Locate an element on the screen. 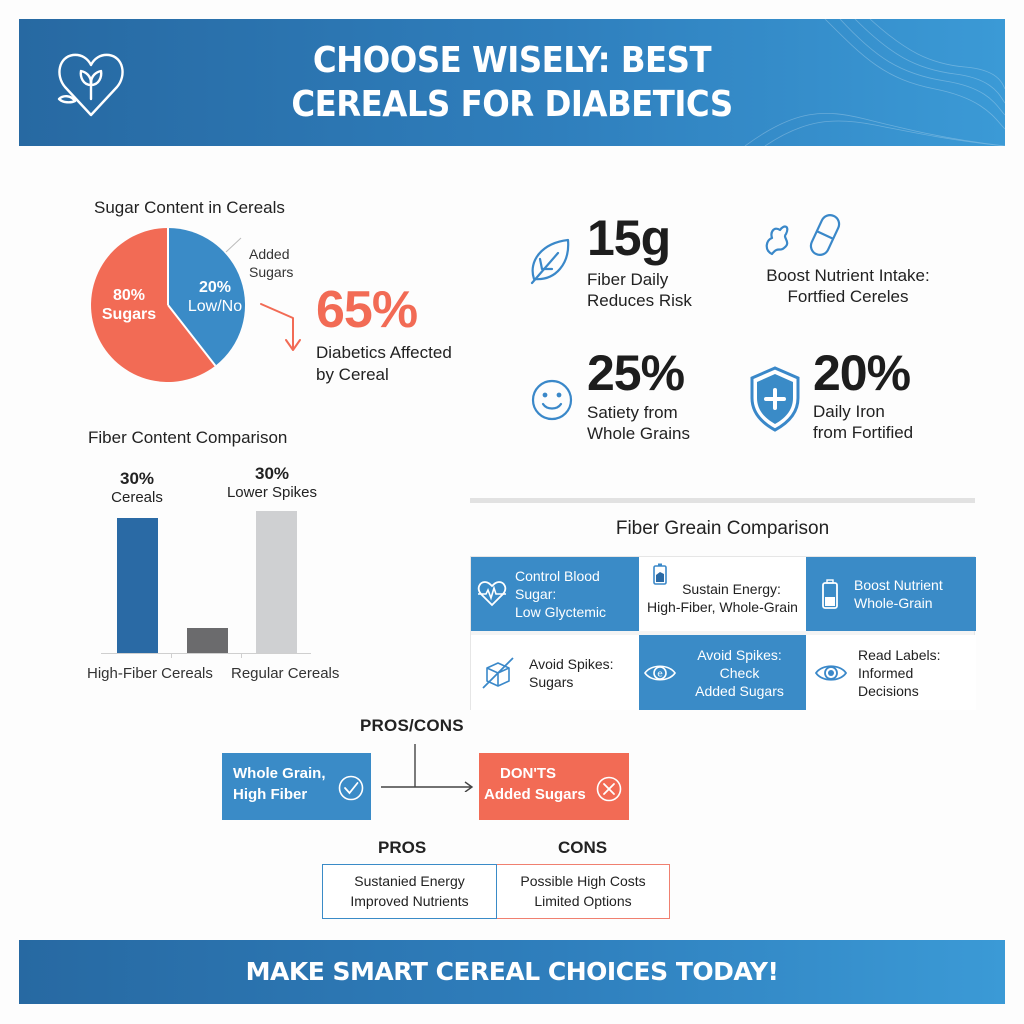  do-line-2: High Fiber is located at coordinates (270, 794).